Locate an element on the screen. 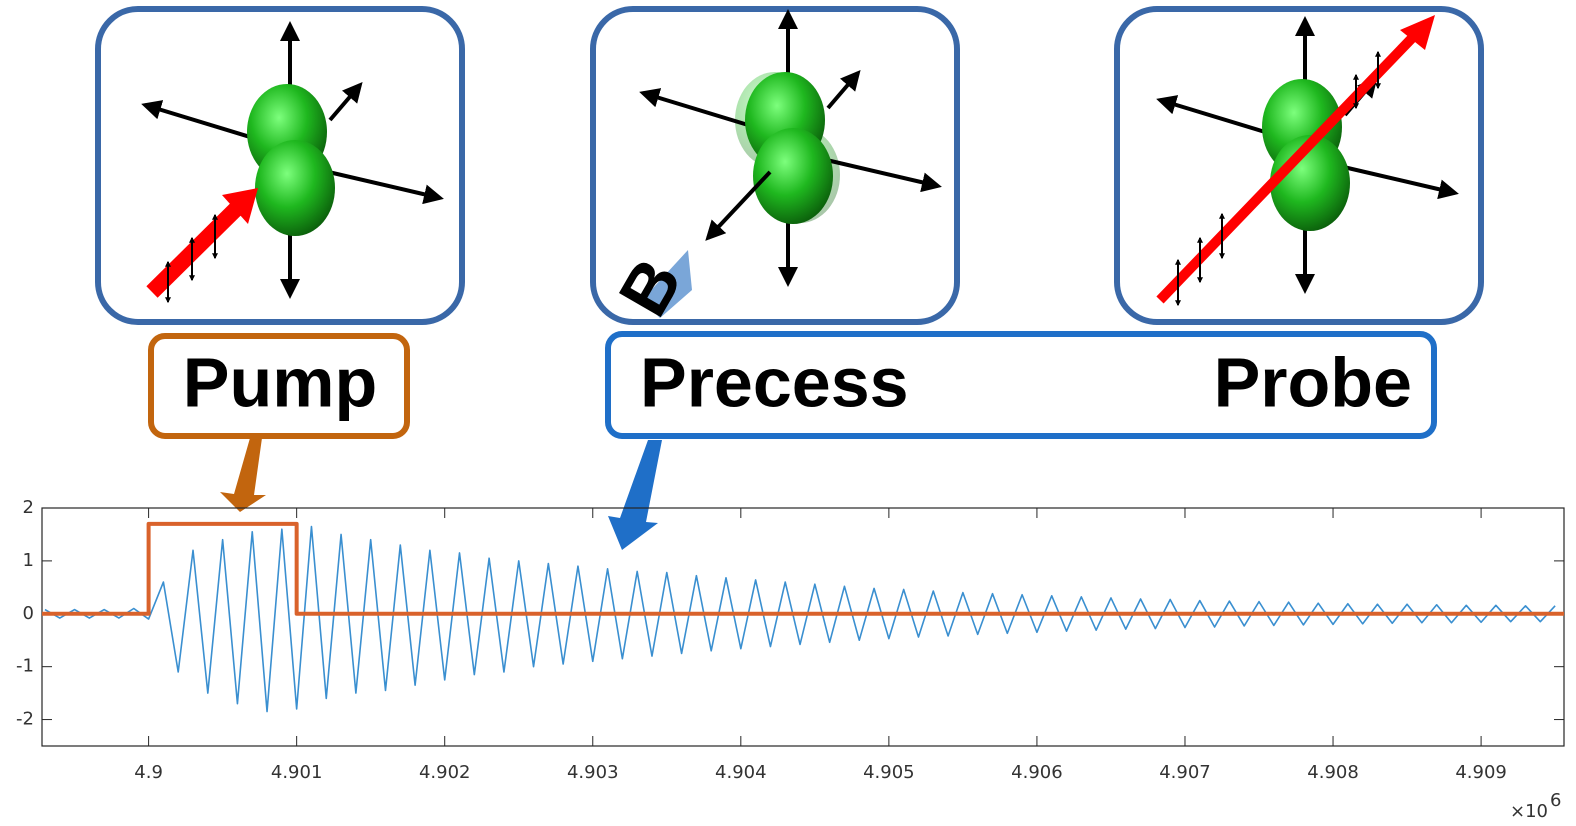 Image resolution: width=1576 pixels, height=826 pixels. pump-panel is located at coordinates (280, 165).